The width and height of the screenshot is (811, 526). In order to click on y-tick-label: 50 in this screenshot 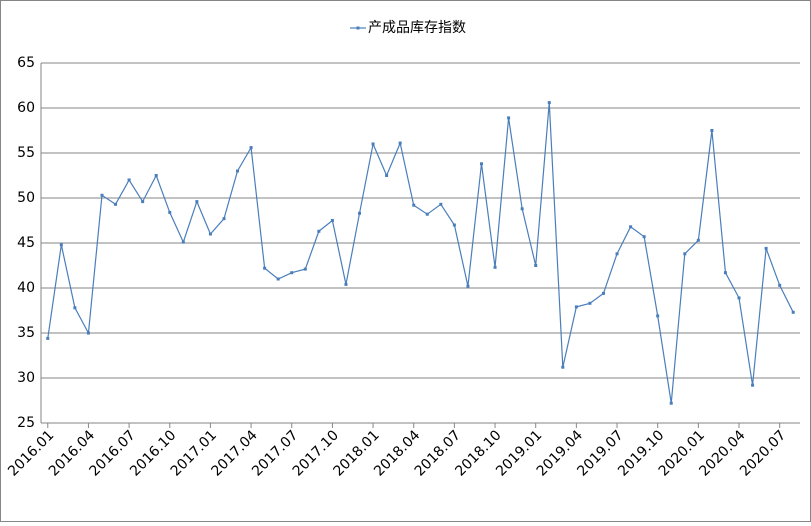, I will do `click(26, 198)`.